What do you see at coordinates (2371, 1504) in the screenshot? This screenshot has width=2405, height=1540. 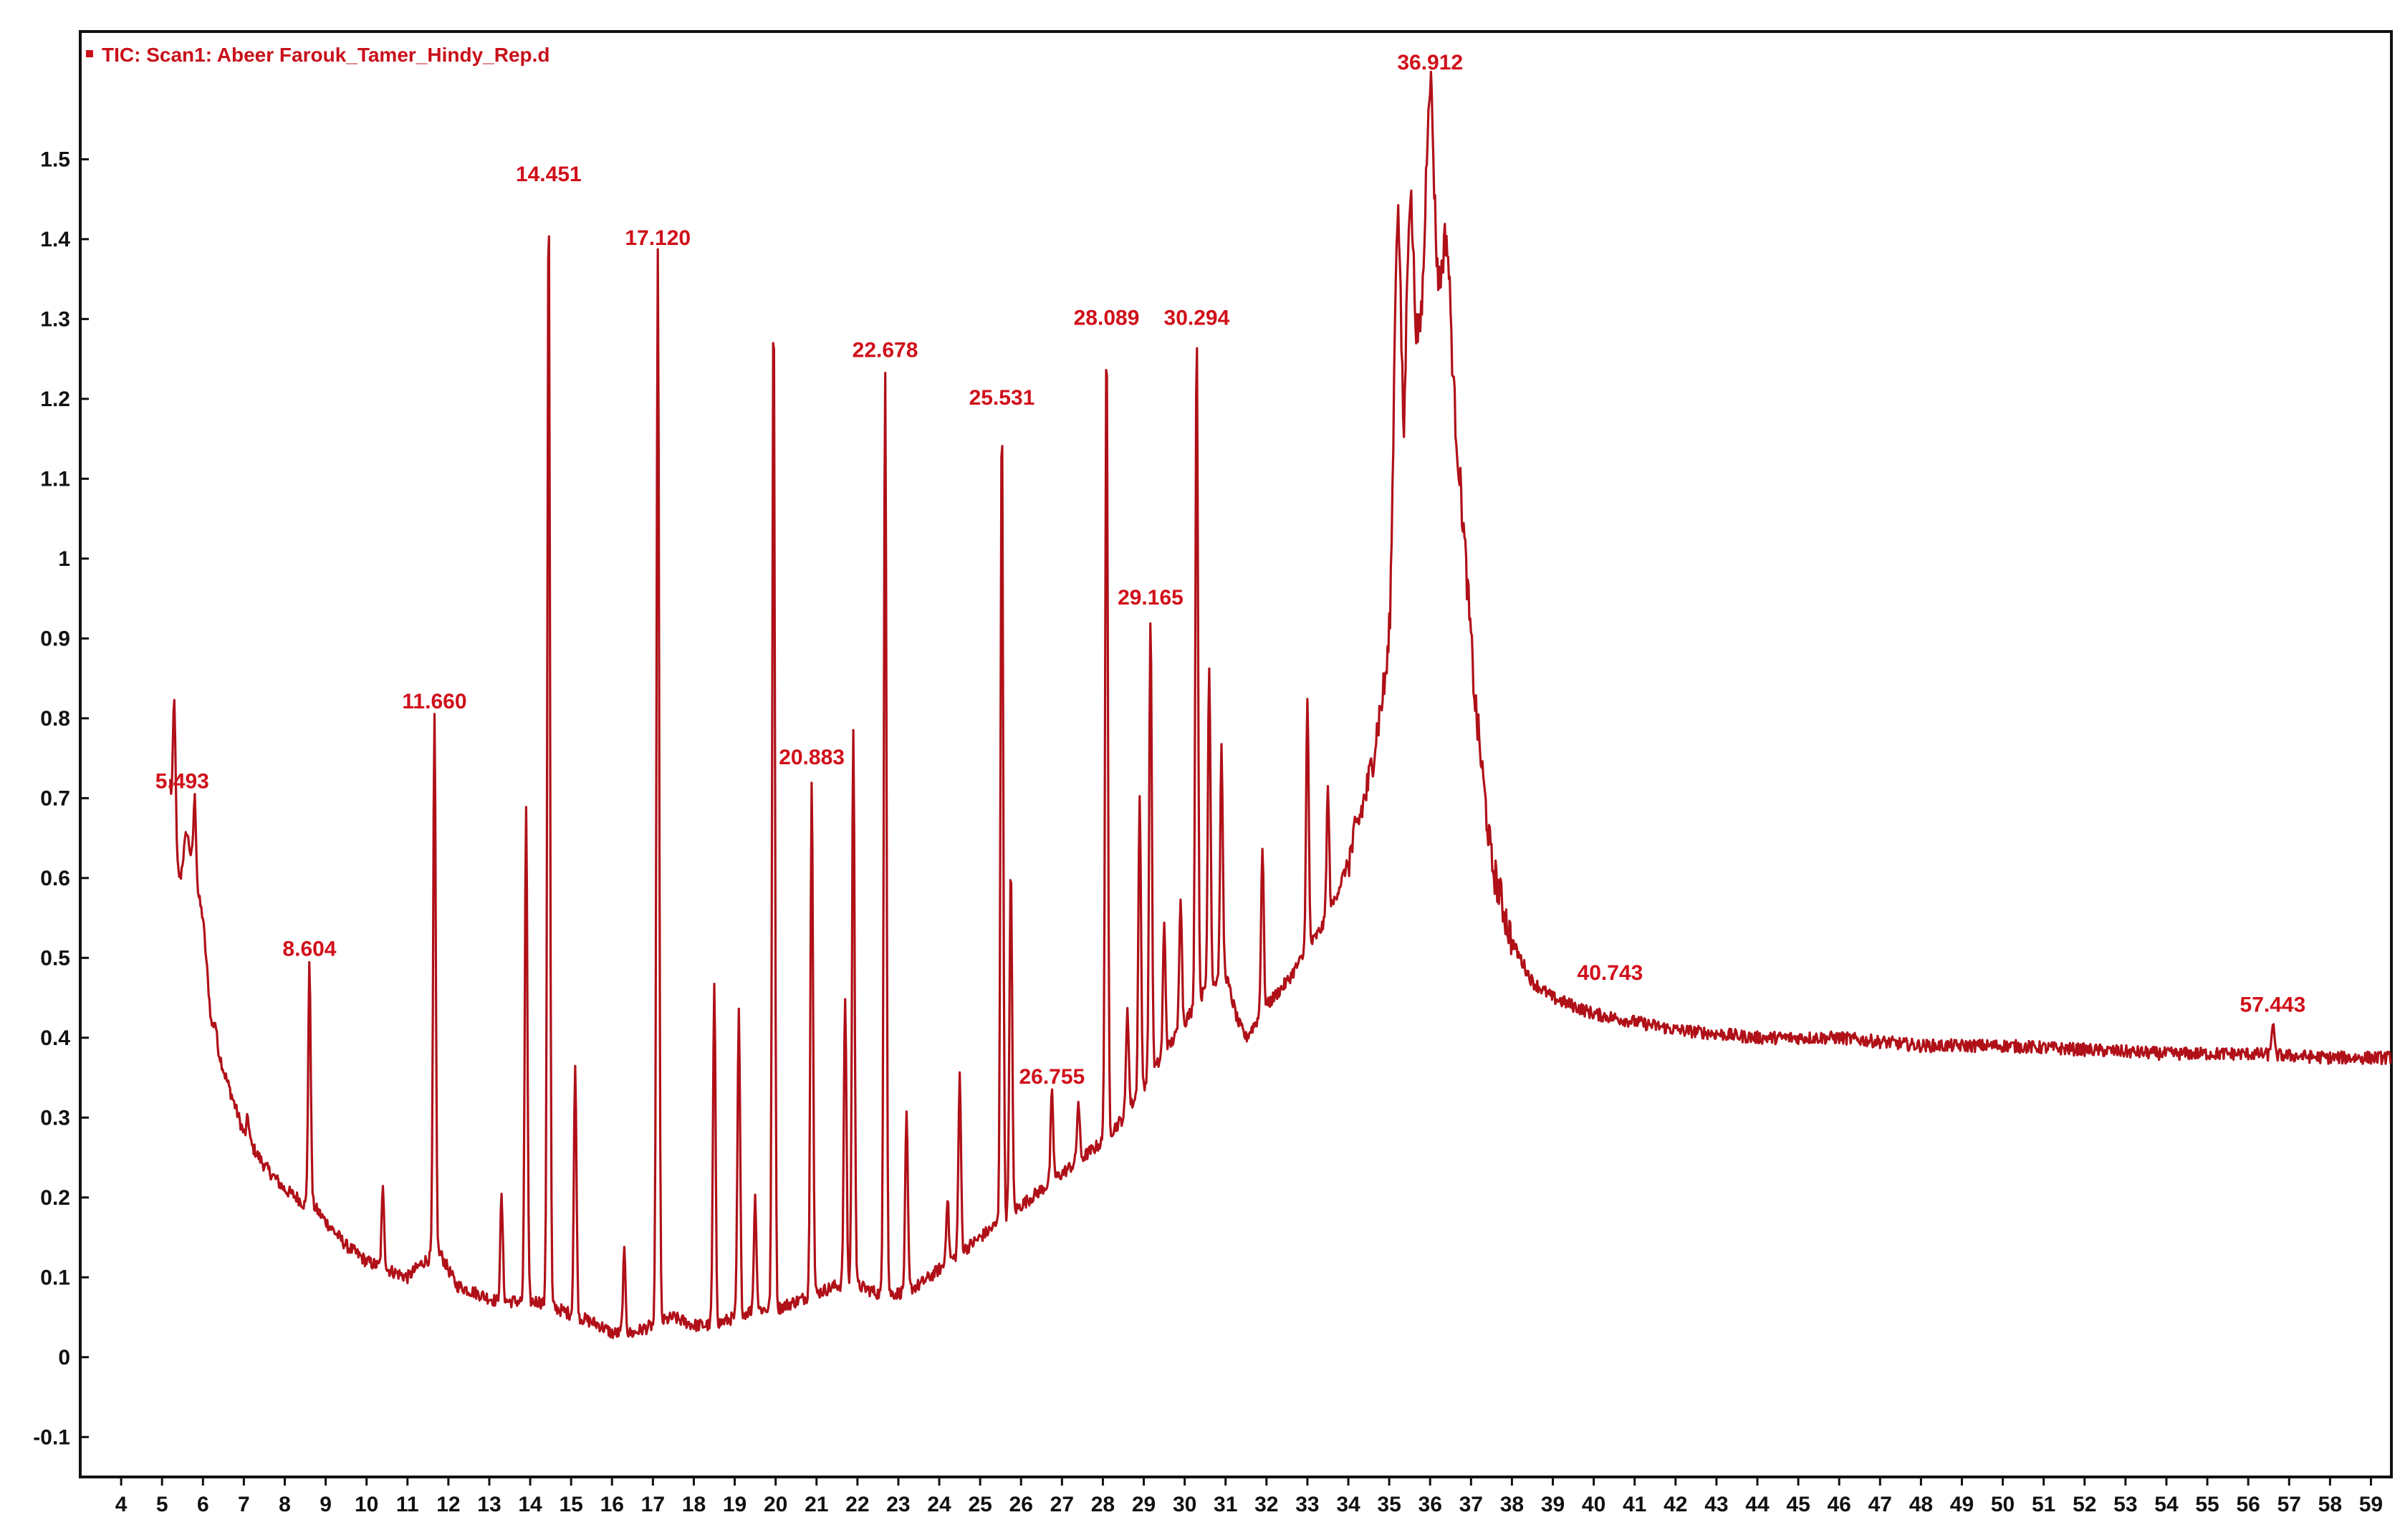 I see `x-tick-label: 59` at bounding box center [2371, 1504].